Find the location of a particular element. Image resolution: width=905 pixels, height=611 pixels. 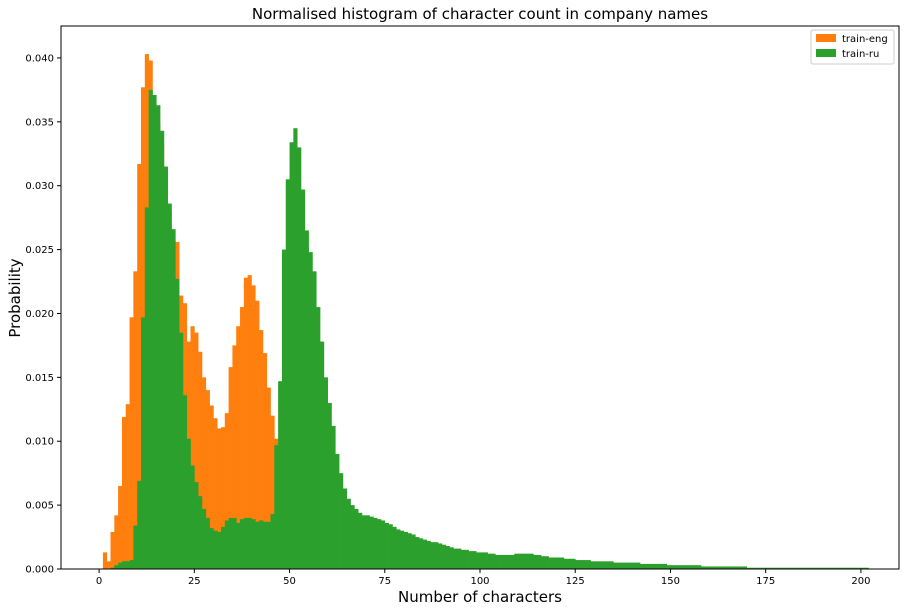

y-tick-label: 0.010 is located at coordinates (39, 442).